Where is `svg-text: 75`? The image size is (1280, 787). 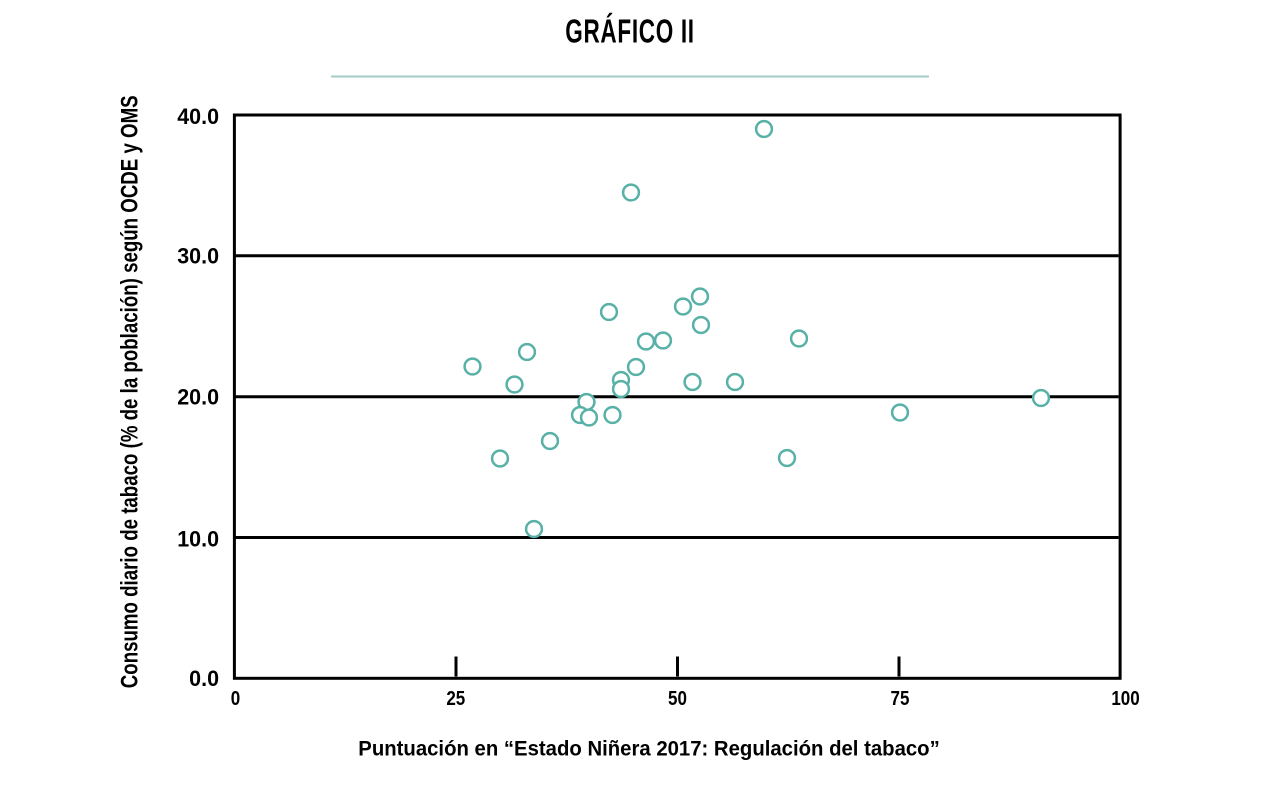 svg-text: 75 is located at coordinates (900, 698).